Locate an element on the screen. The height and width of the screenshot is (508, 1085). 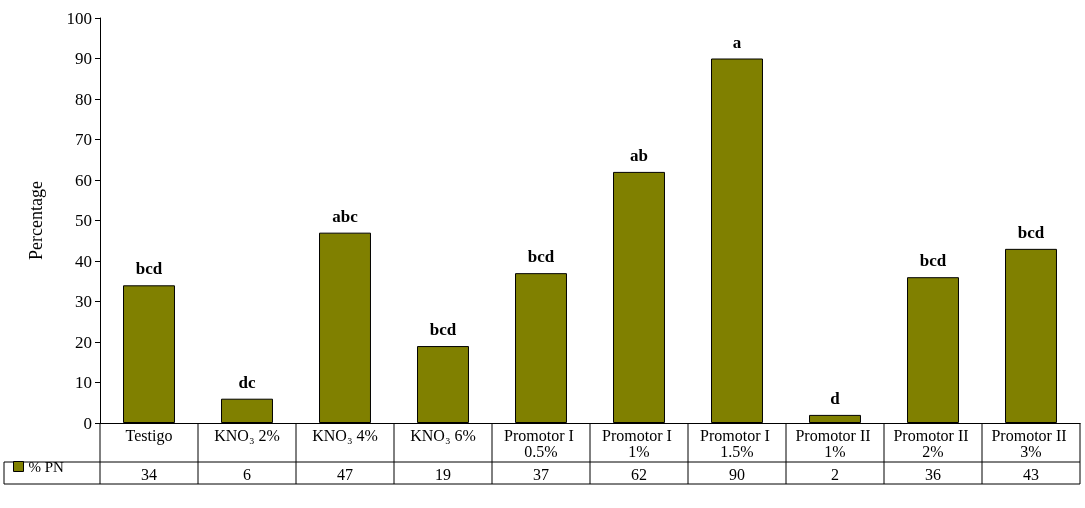
data-label: 37 is located at coordinates (541, 474).